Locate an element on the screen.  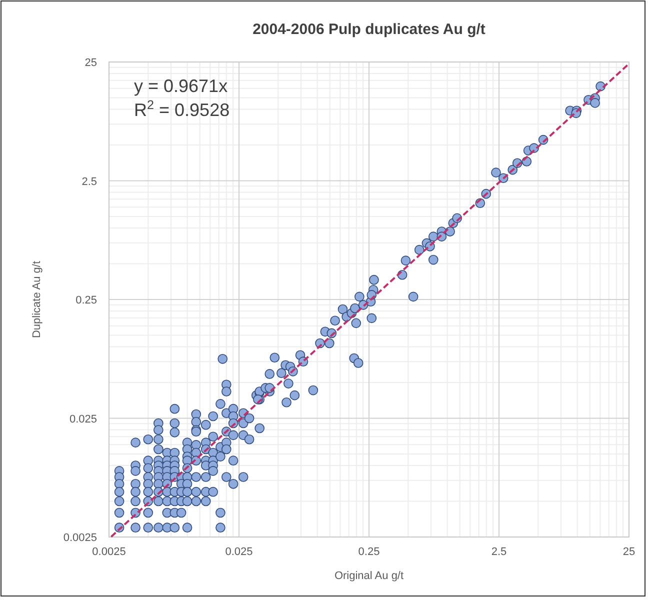
x-tick-label: 0.25 is located at coordinates (369, 552).